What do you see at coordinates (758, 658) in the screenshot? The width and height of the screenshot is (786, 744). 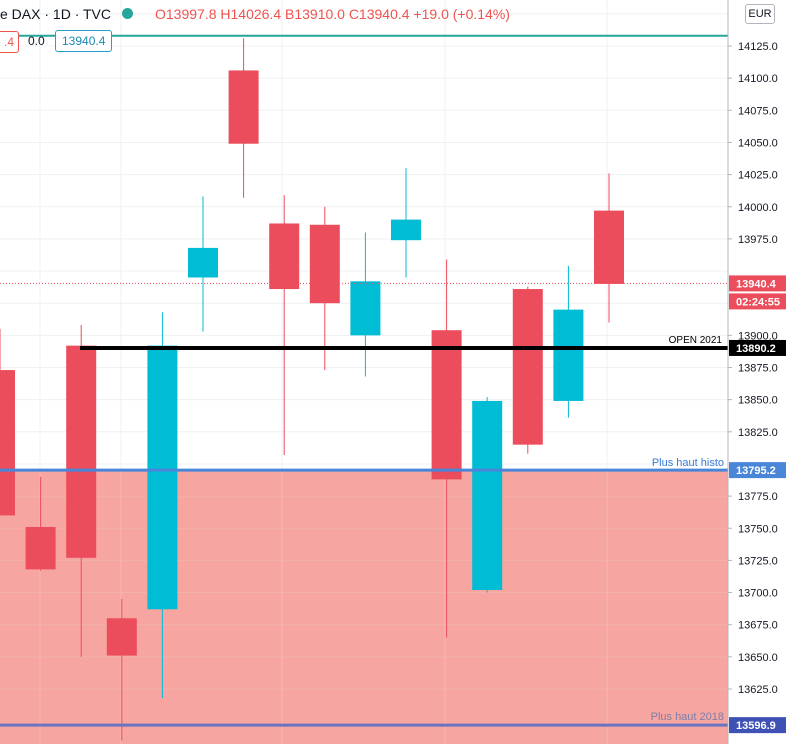 I see `axis-tick-label: 13650.0` at bounding box center [758, 658].